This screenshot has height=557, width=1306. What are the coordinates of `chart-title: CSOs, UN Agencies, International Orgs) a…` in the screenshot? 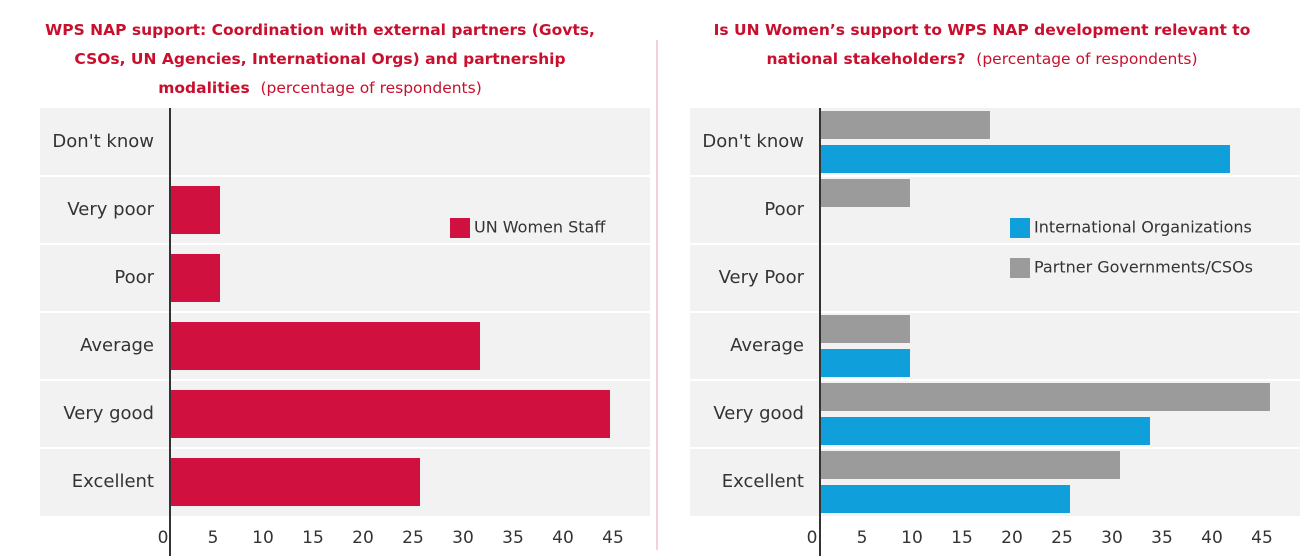 It's located at (319, 59).